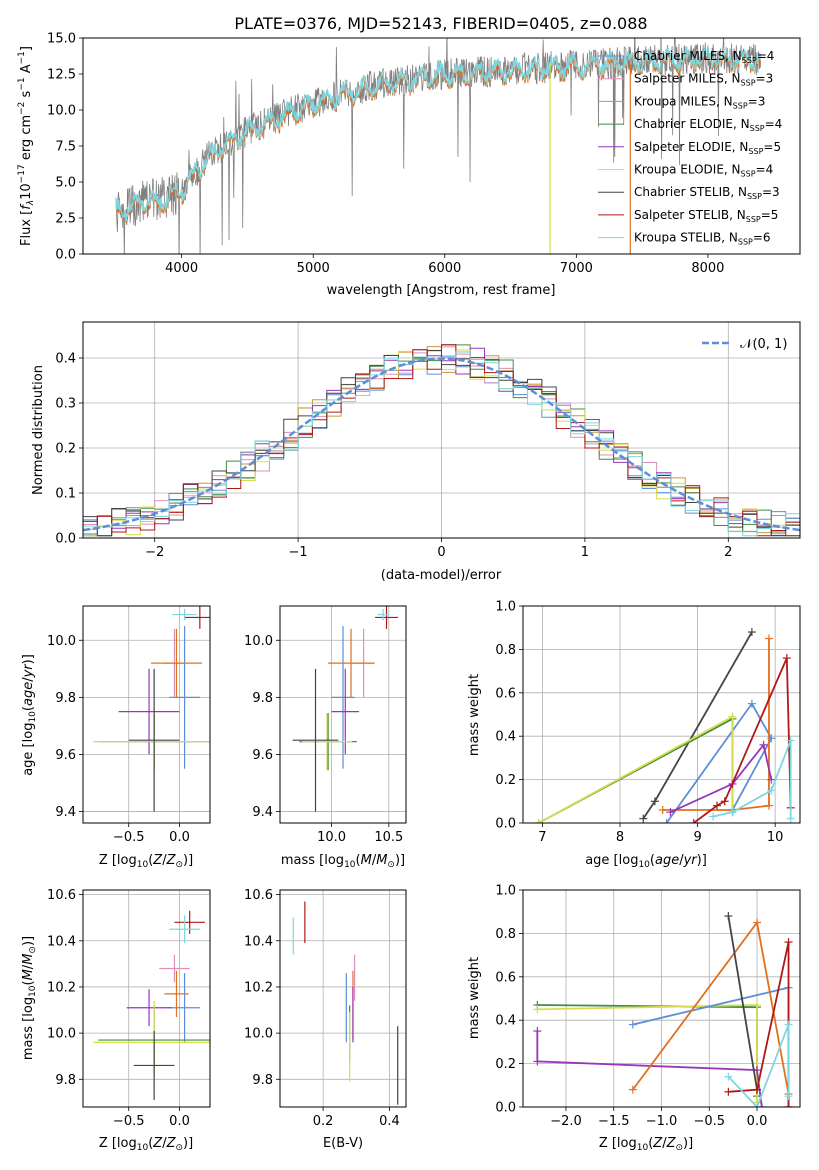 The height and width of the screenshot is (1170, 819). I want to click on legend-entry: Salpeter STELIB, NSSP=5, so click(706, 216).